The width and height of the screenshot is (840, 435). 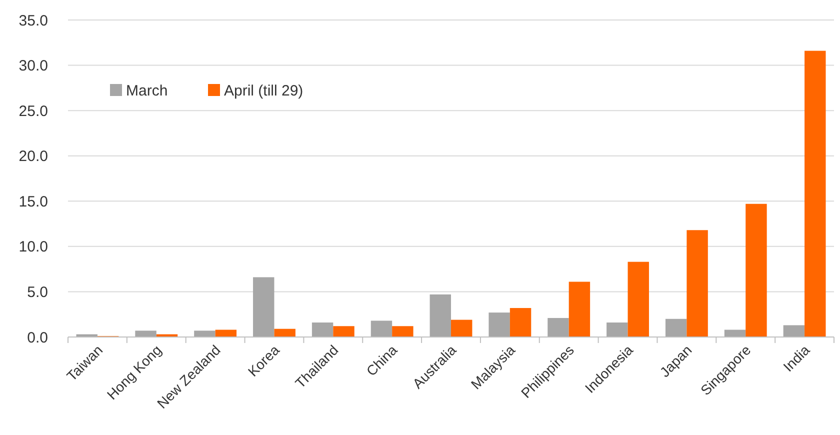 What do you see at coordinates (33, 111) in the screenshot?
I see `y-tick-label: 25.0` at bounding box center [33, 111].